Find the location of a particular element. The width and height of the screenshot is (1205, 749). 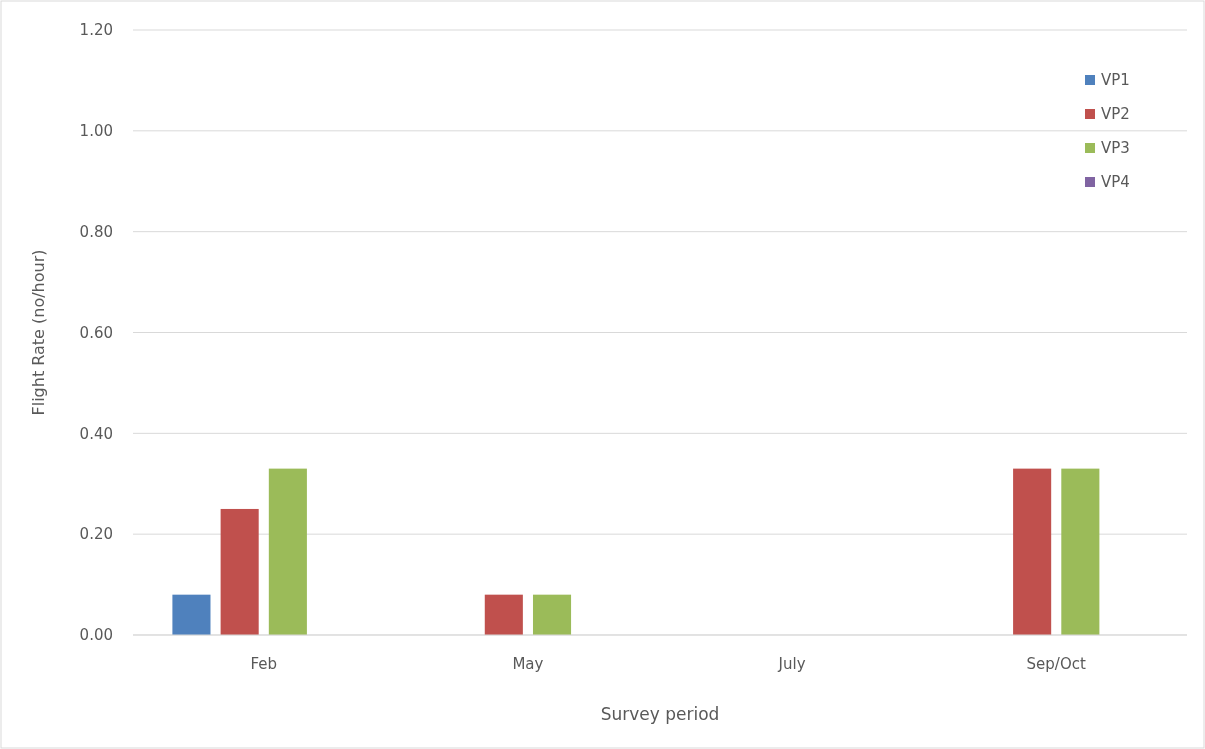

y-tick-label: 1.20 is located at coordinates (96, 30).